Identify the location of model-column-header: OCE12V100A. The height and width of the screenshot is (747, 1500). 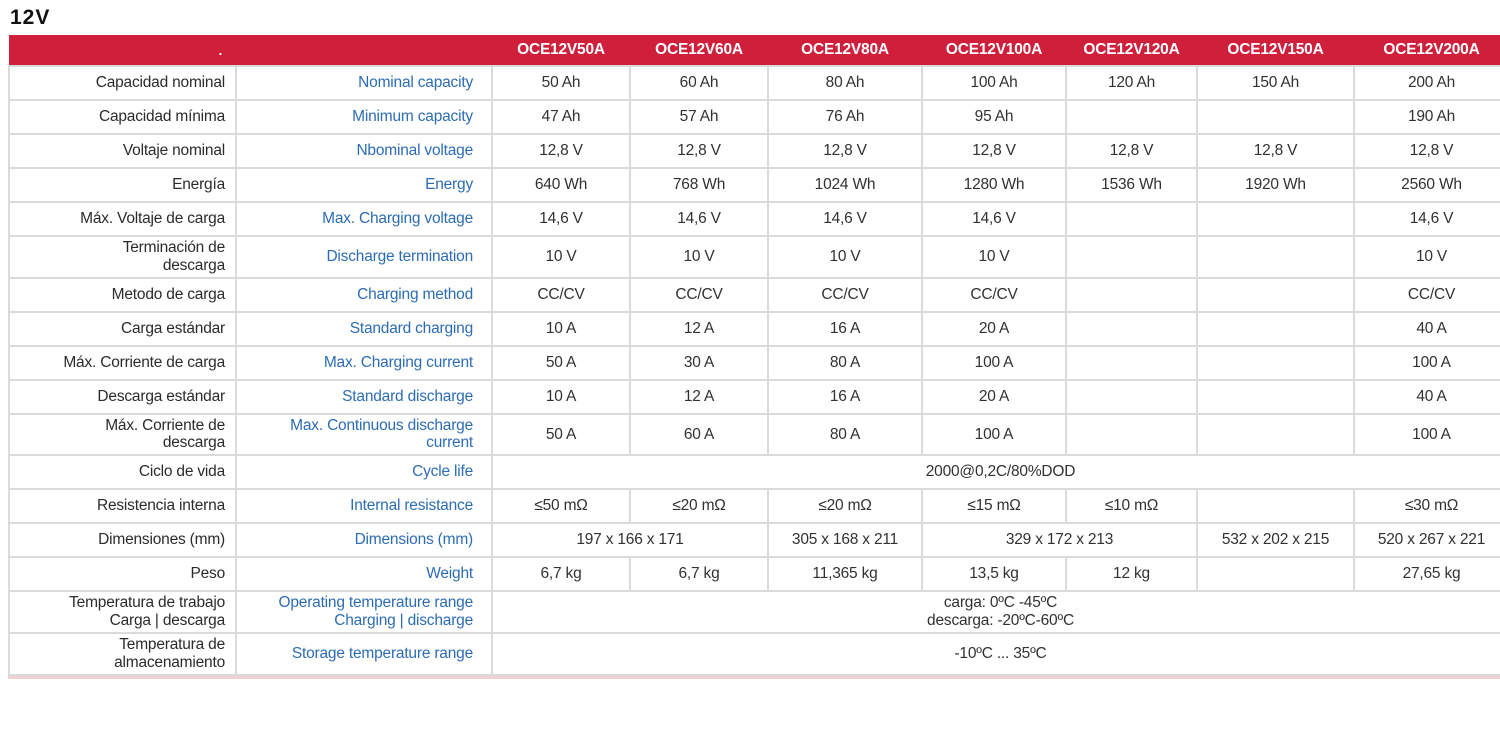
(994, 50).